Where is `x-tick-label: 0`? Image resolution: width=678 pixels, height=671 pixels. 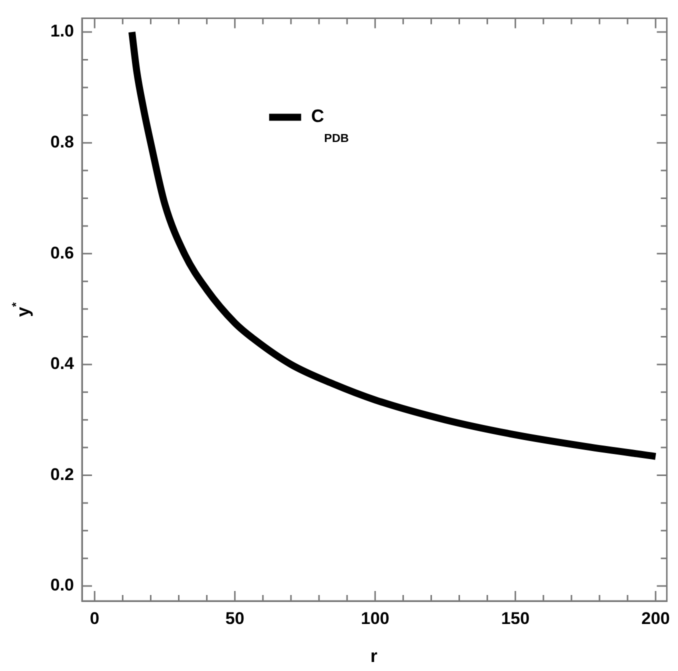
x-tick-label: 0 is located at coordinates (95, 618).